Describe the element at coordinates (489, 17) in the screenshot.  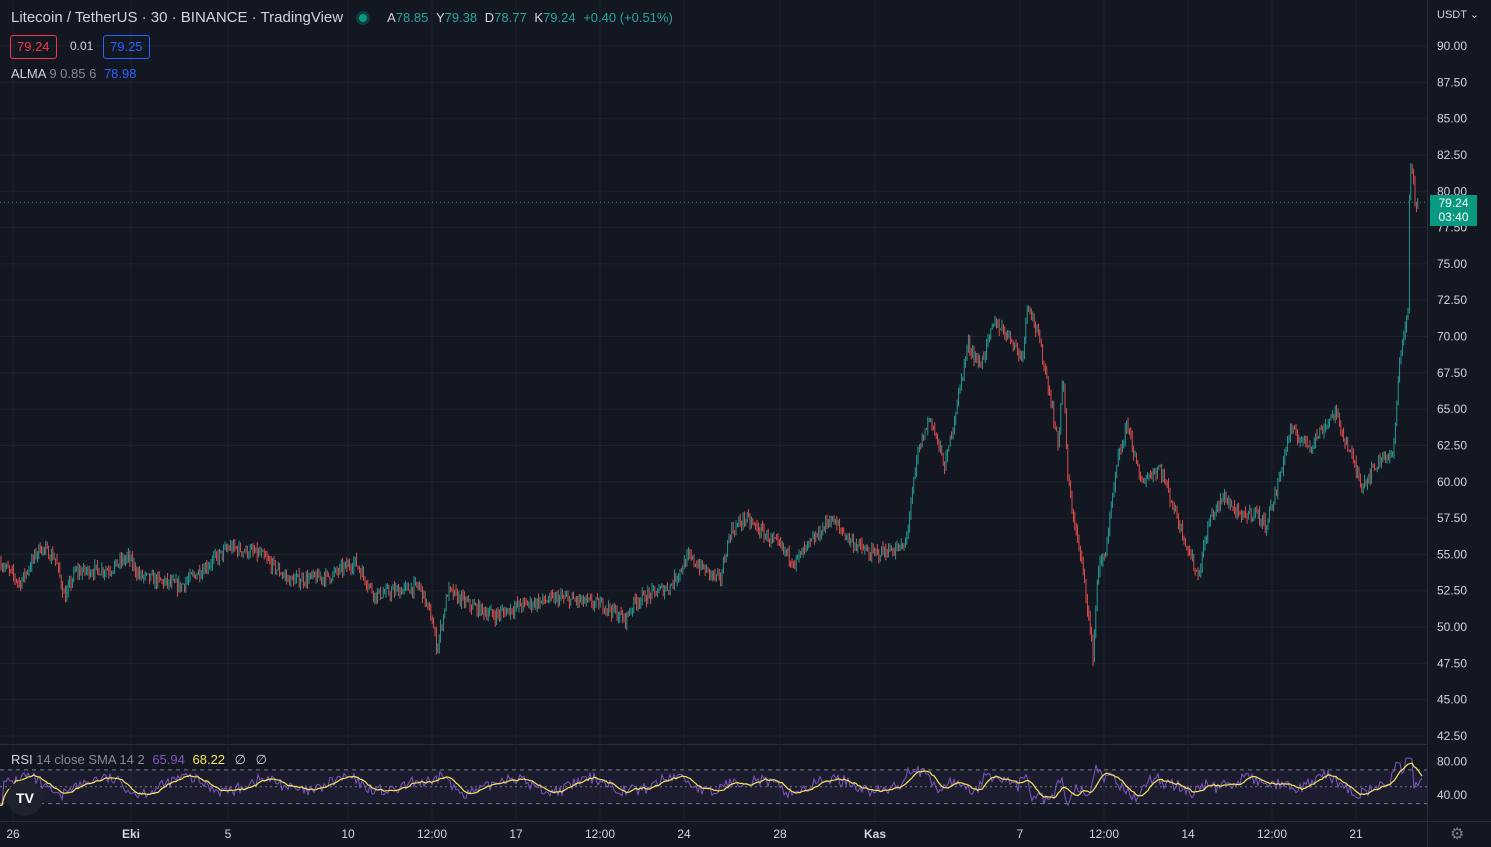
I see `low-label: D` at that location.